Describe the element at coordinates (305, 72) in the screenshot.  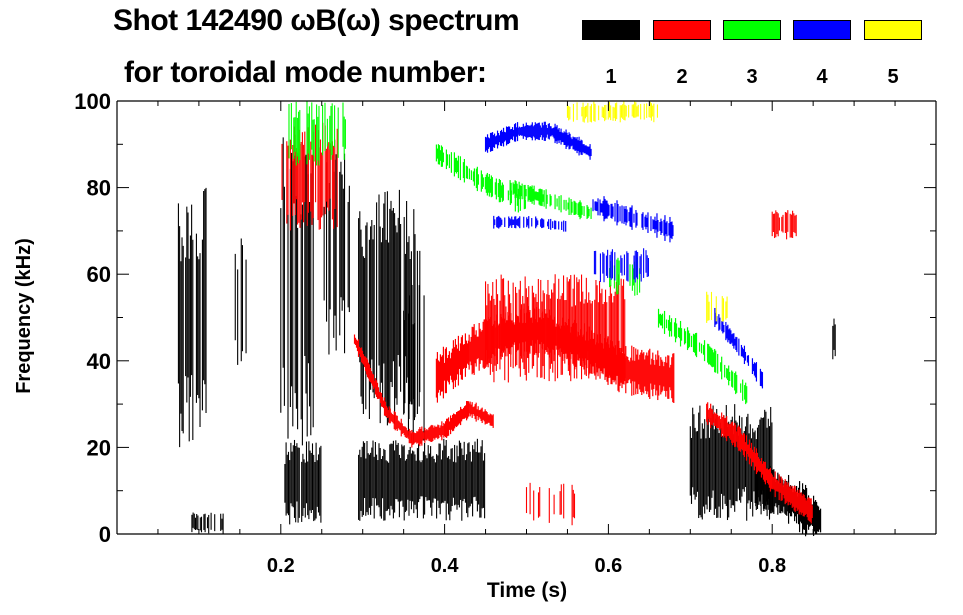
I see `chart-subtitle: for toroidal mode number:` at that location.